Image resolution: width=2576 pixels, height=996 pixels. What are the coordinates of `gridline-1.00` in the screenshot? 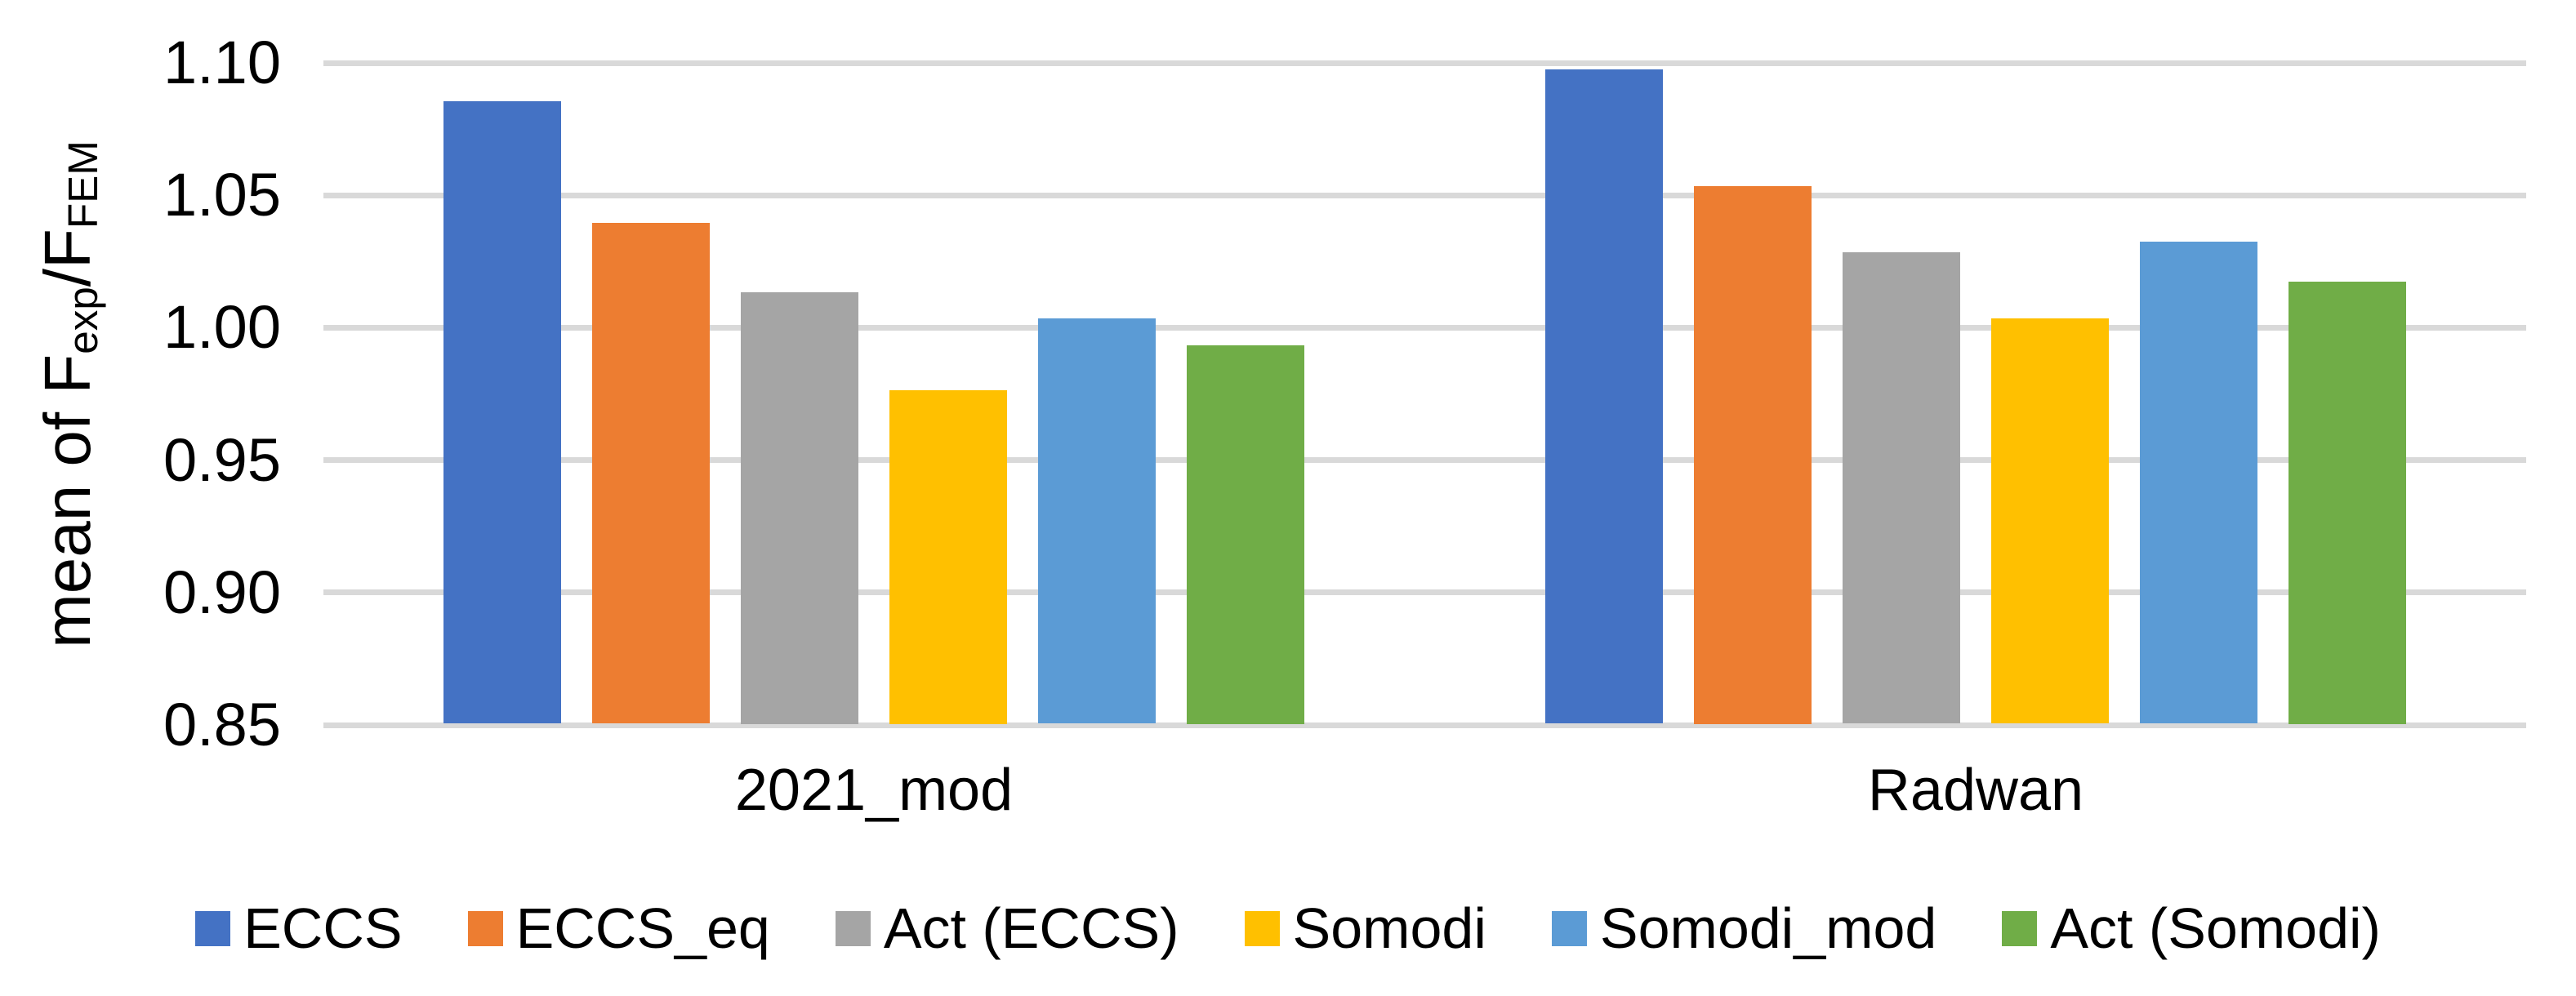 It's located at (1424, 327).